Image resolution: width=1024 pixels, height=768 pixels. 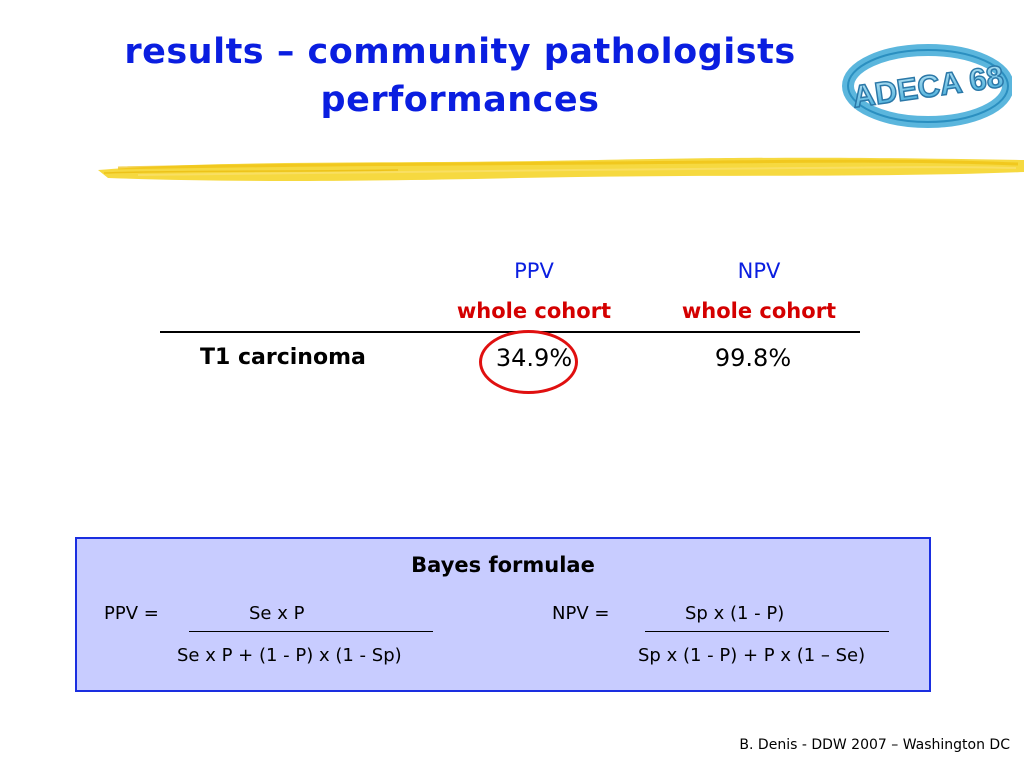 I want to click on row-label-t1-carcinoma: T1 carcinoma, so click(x=283, y=357).